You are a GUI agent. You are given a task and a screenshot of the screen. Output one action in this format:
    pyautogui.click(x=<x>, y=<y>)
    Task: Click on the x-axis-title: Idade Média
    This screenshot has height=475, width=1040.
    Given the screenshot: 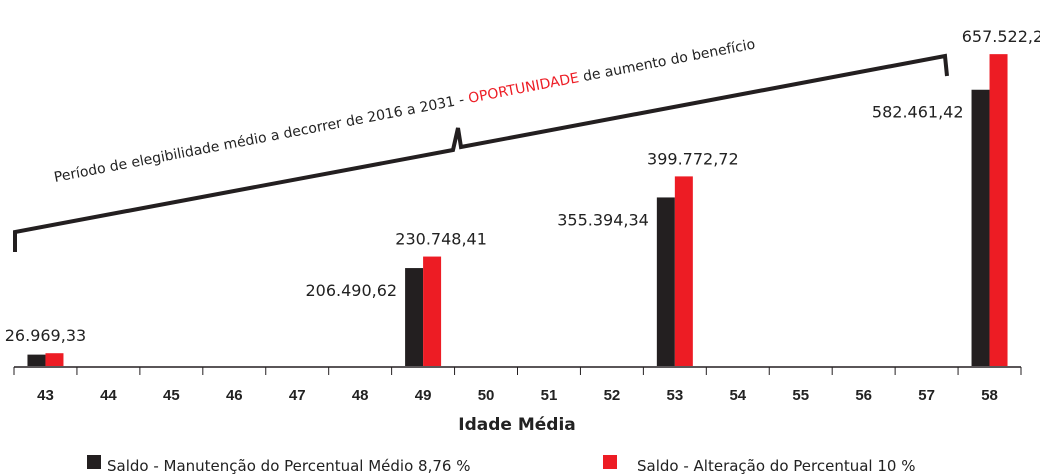 What is the action you would take?
    pyautogui.click(x=517, y=425)
    